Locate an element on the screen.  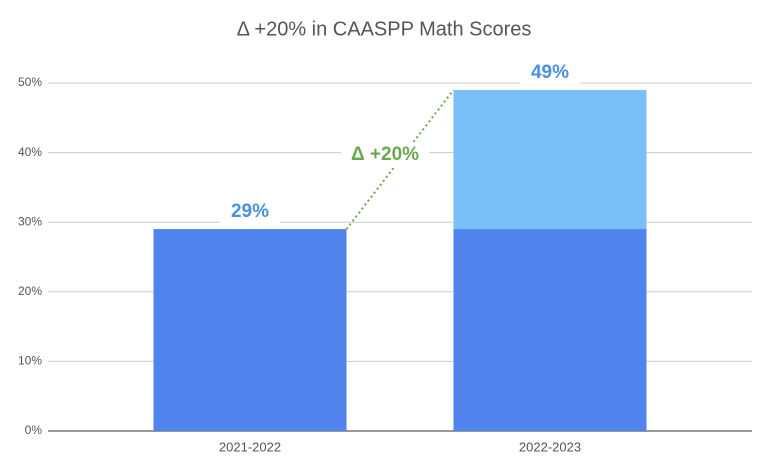
x-tick-label: 2021-2022 is located at coordinates (250, 446).